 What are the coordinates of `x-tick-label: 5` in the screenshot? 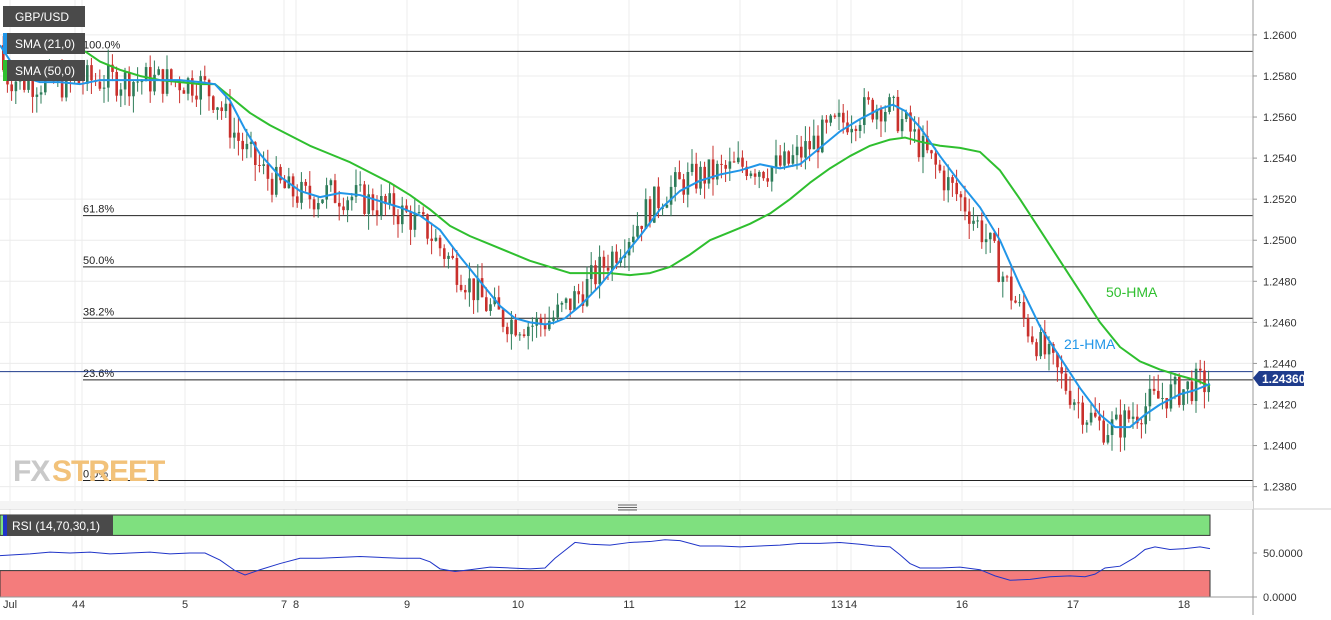 It's located at (185, 605).